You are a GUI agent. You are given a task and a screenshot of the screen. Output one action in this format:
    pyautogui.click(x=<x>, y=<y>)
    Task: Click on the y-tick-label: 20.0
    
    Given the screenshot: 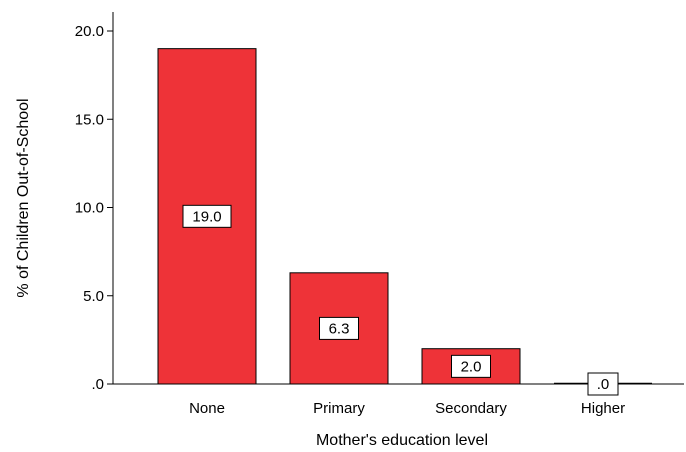 What is the action you would take?
    pyautogui.click(x=89, y=31)
    